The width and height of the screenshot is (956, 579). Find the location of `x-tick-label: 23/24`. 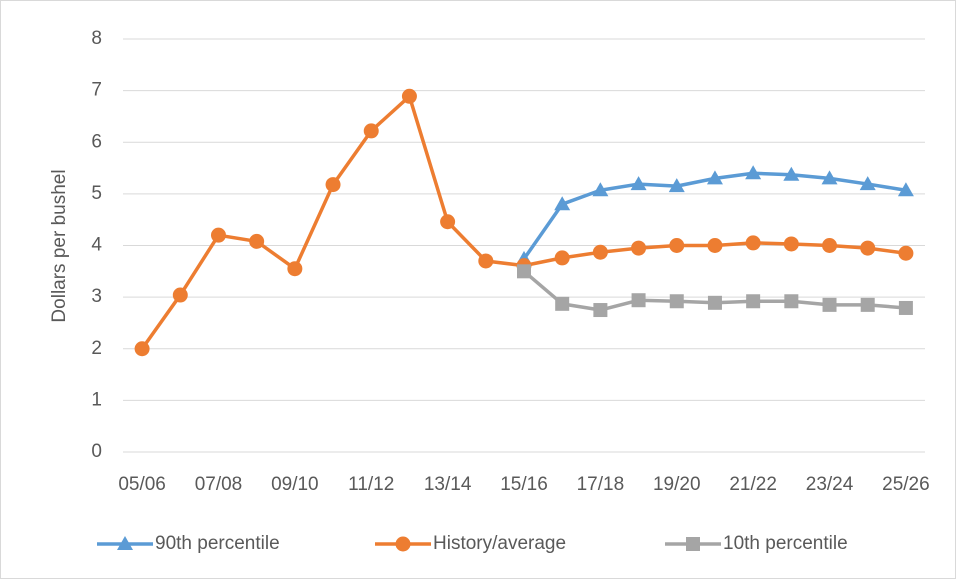

x-tick-label: 23/24 is located at coordinates (830, 484).